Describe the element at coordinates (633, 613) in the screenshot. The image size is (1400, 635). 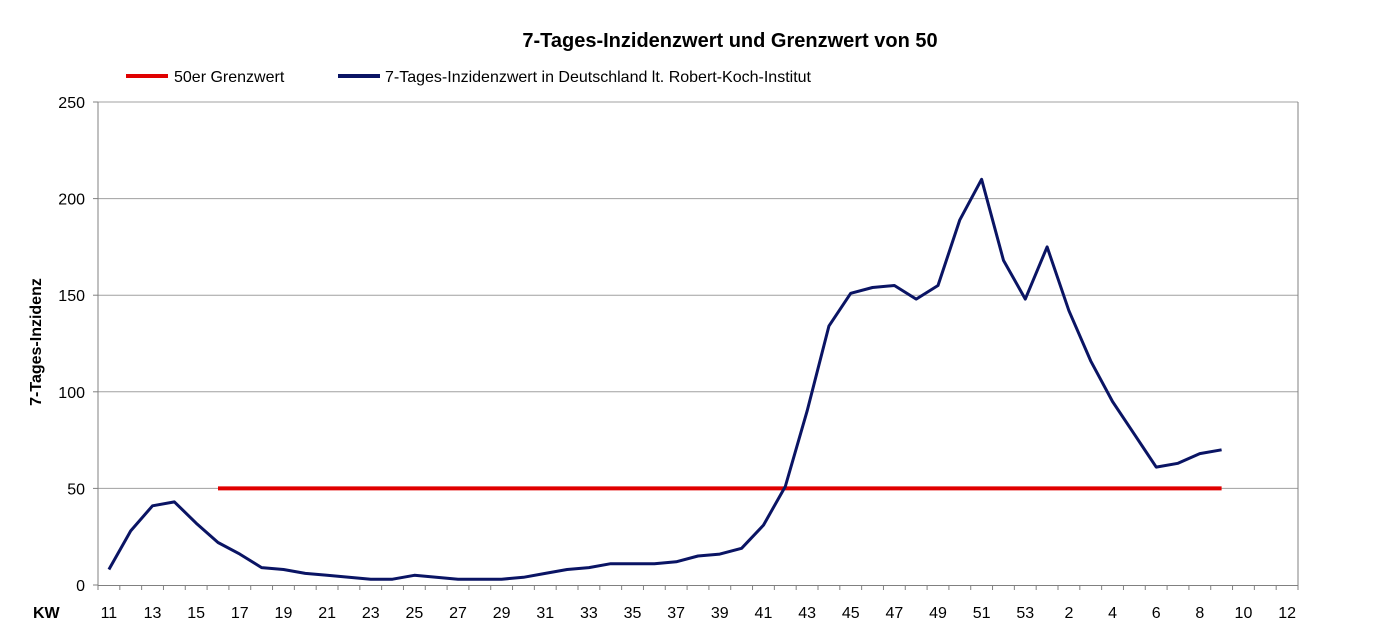
I see `x-tick-label: 35` at that location.